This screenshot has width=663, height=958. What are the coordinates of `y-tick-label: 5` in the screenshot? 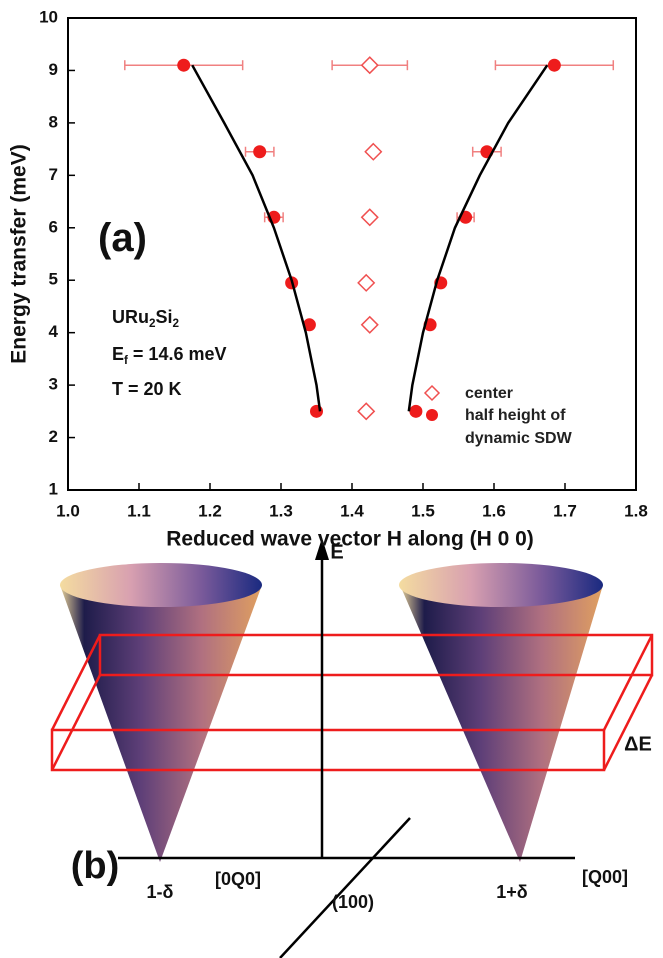 It's located at (53, 279).